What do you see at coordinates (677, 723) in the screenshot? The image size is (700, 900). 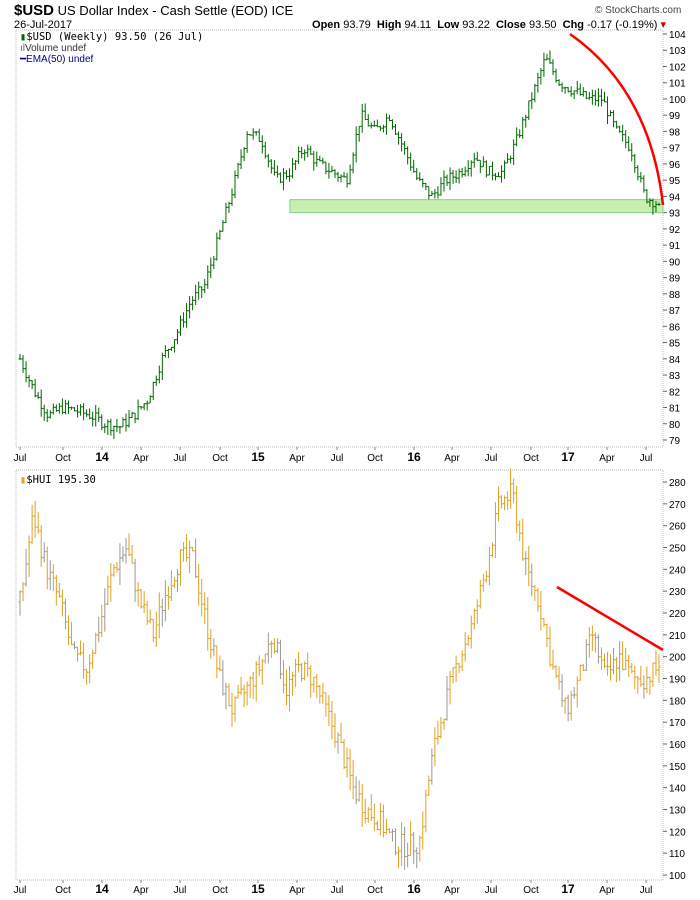 I see `y-tick-label: 170` at bounding box center [677, 723].